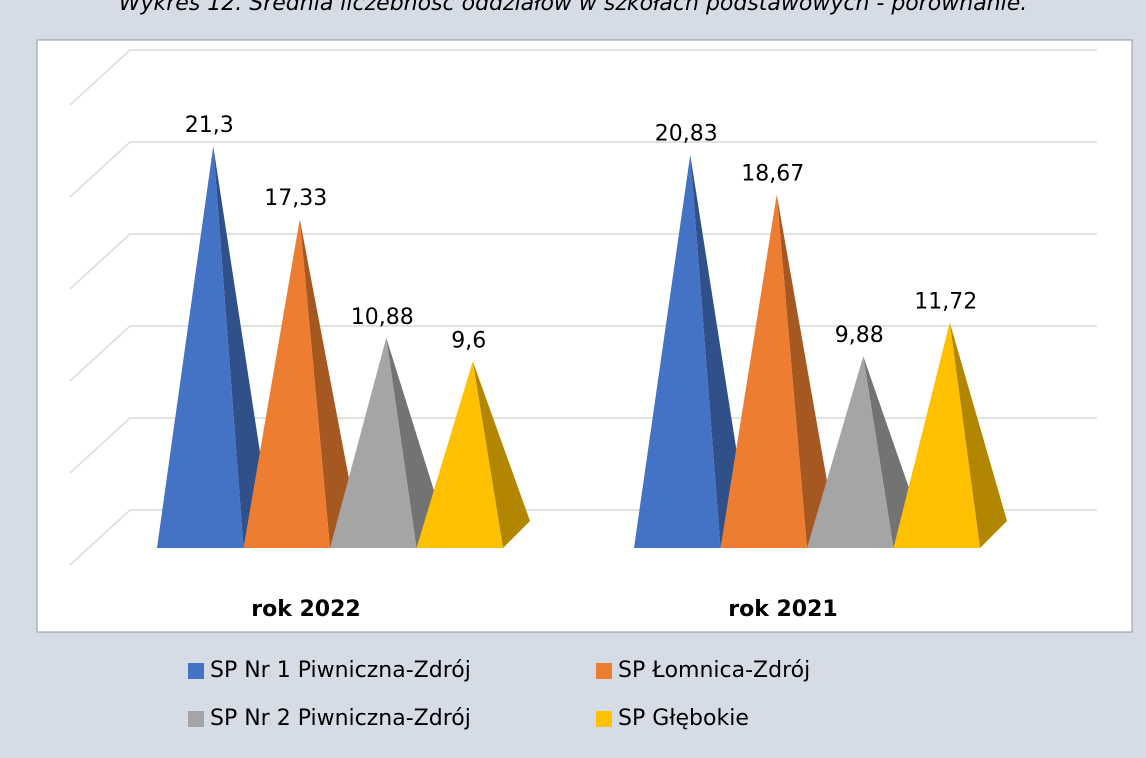  Describe the element at coordinates (209, 125) in the screenshot. I see `value-label: 21,3` at that location.